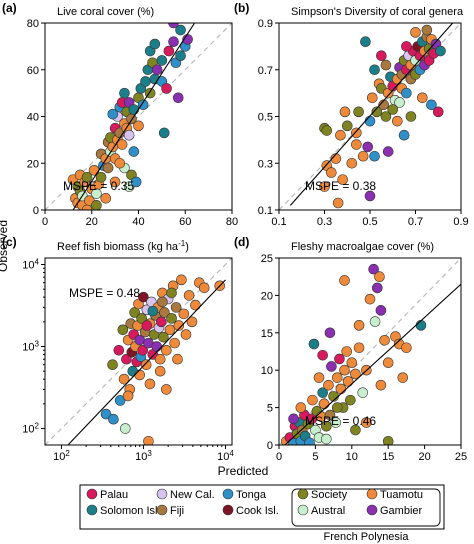  Describe the element at coordinates (123, 246) in the screenshot. I see `panel-title: Reef fish biomass (kg ha-1)` at that location.